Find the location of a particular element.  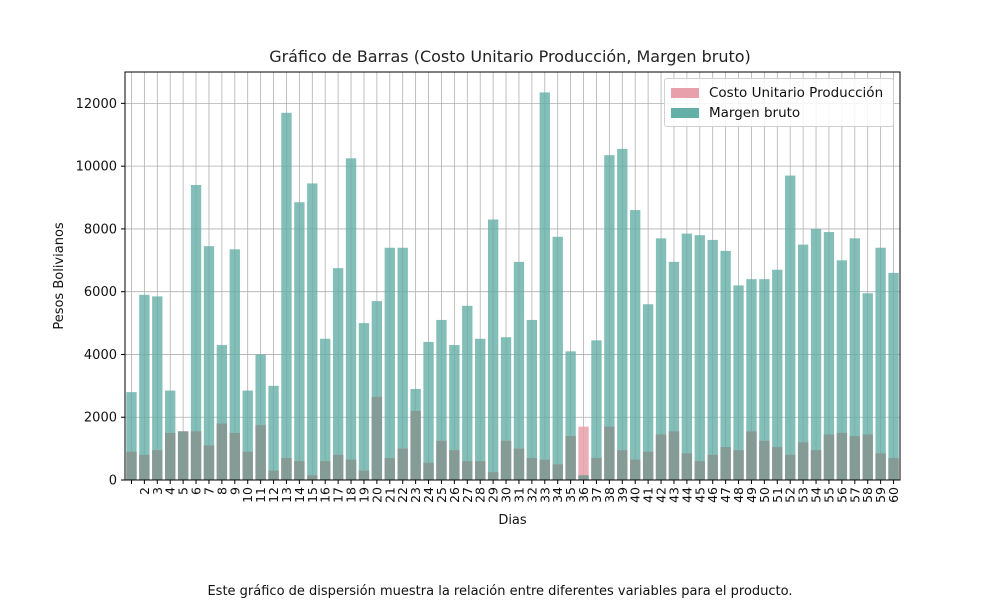

x-tick-label: 41 is located at coordinates (648, 495).